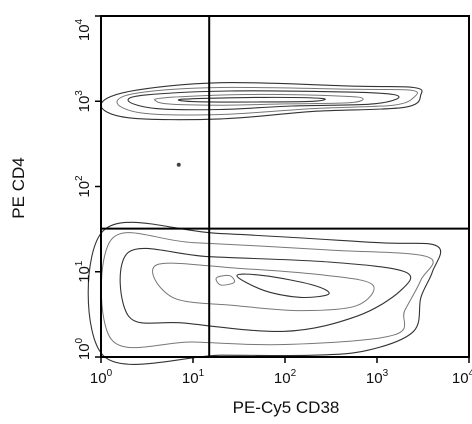  I want to click on y-axis-ticks: 100 101 102 103 104, so click(87, 187).